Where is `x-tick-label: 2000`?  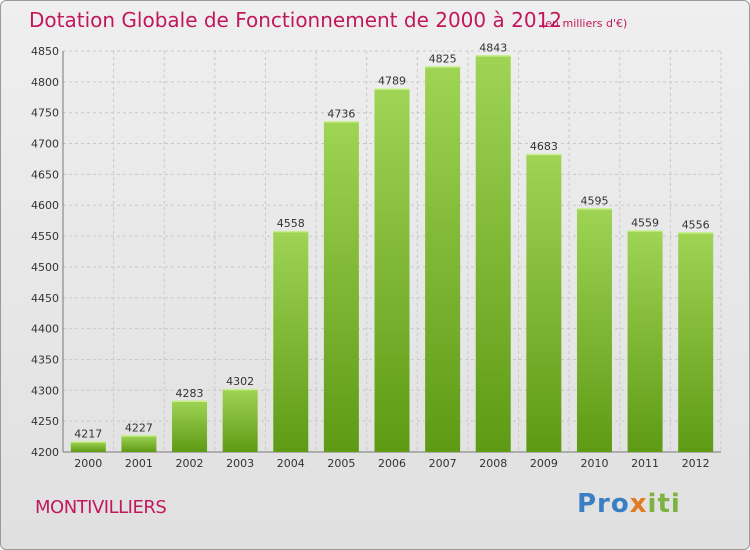
x-tick-label: 2000 is located at coordinates (88, 463).